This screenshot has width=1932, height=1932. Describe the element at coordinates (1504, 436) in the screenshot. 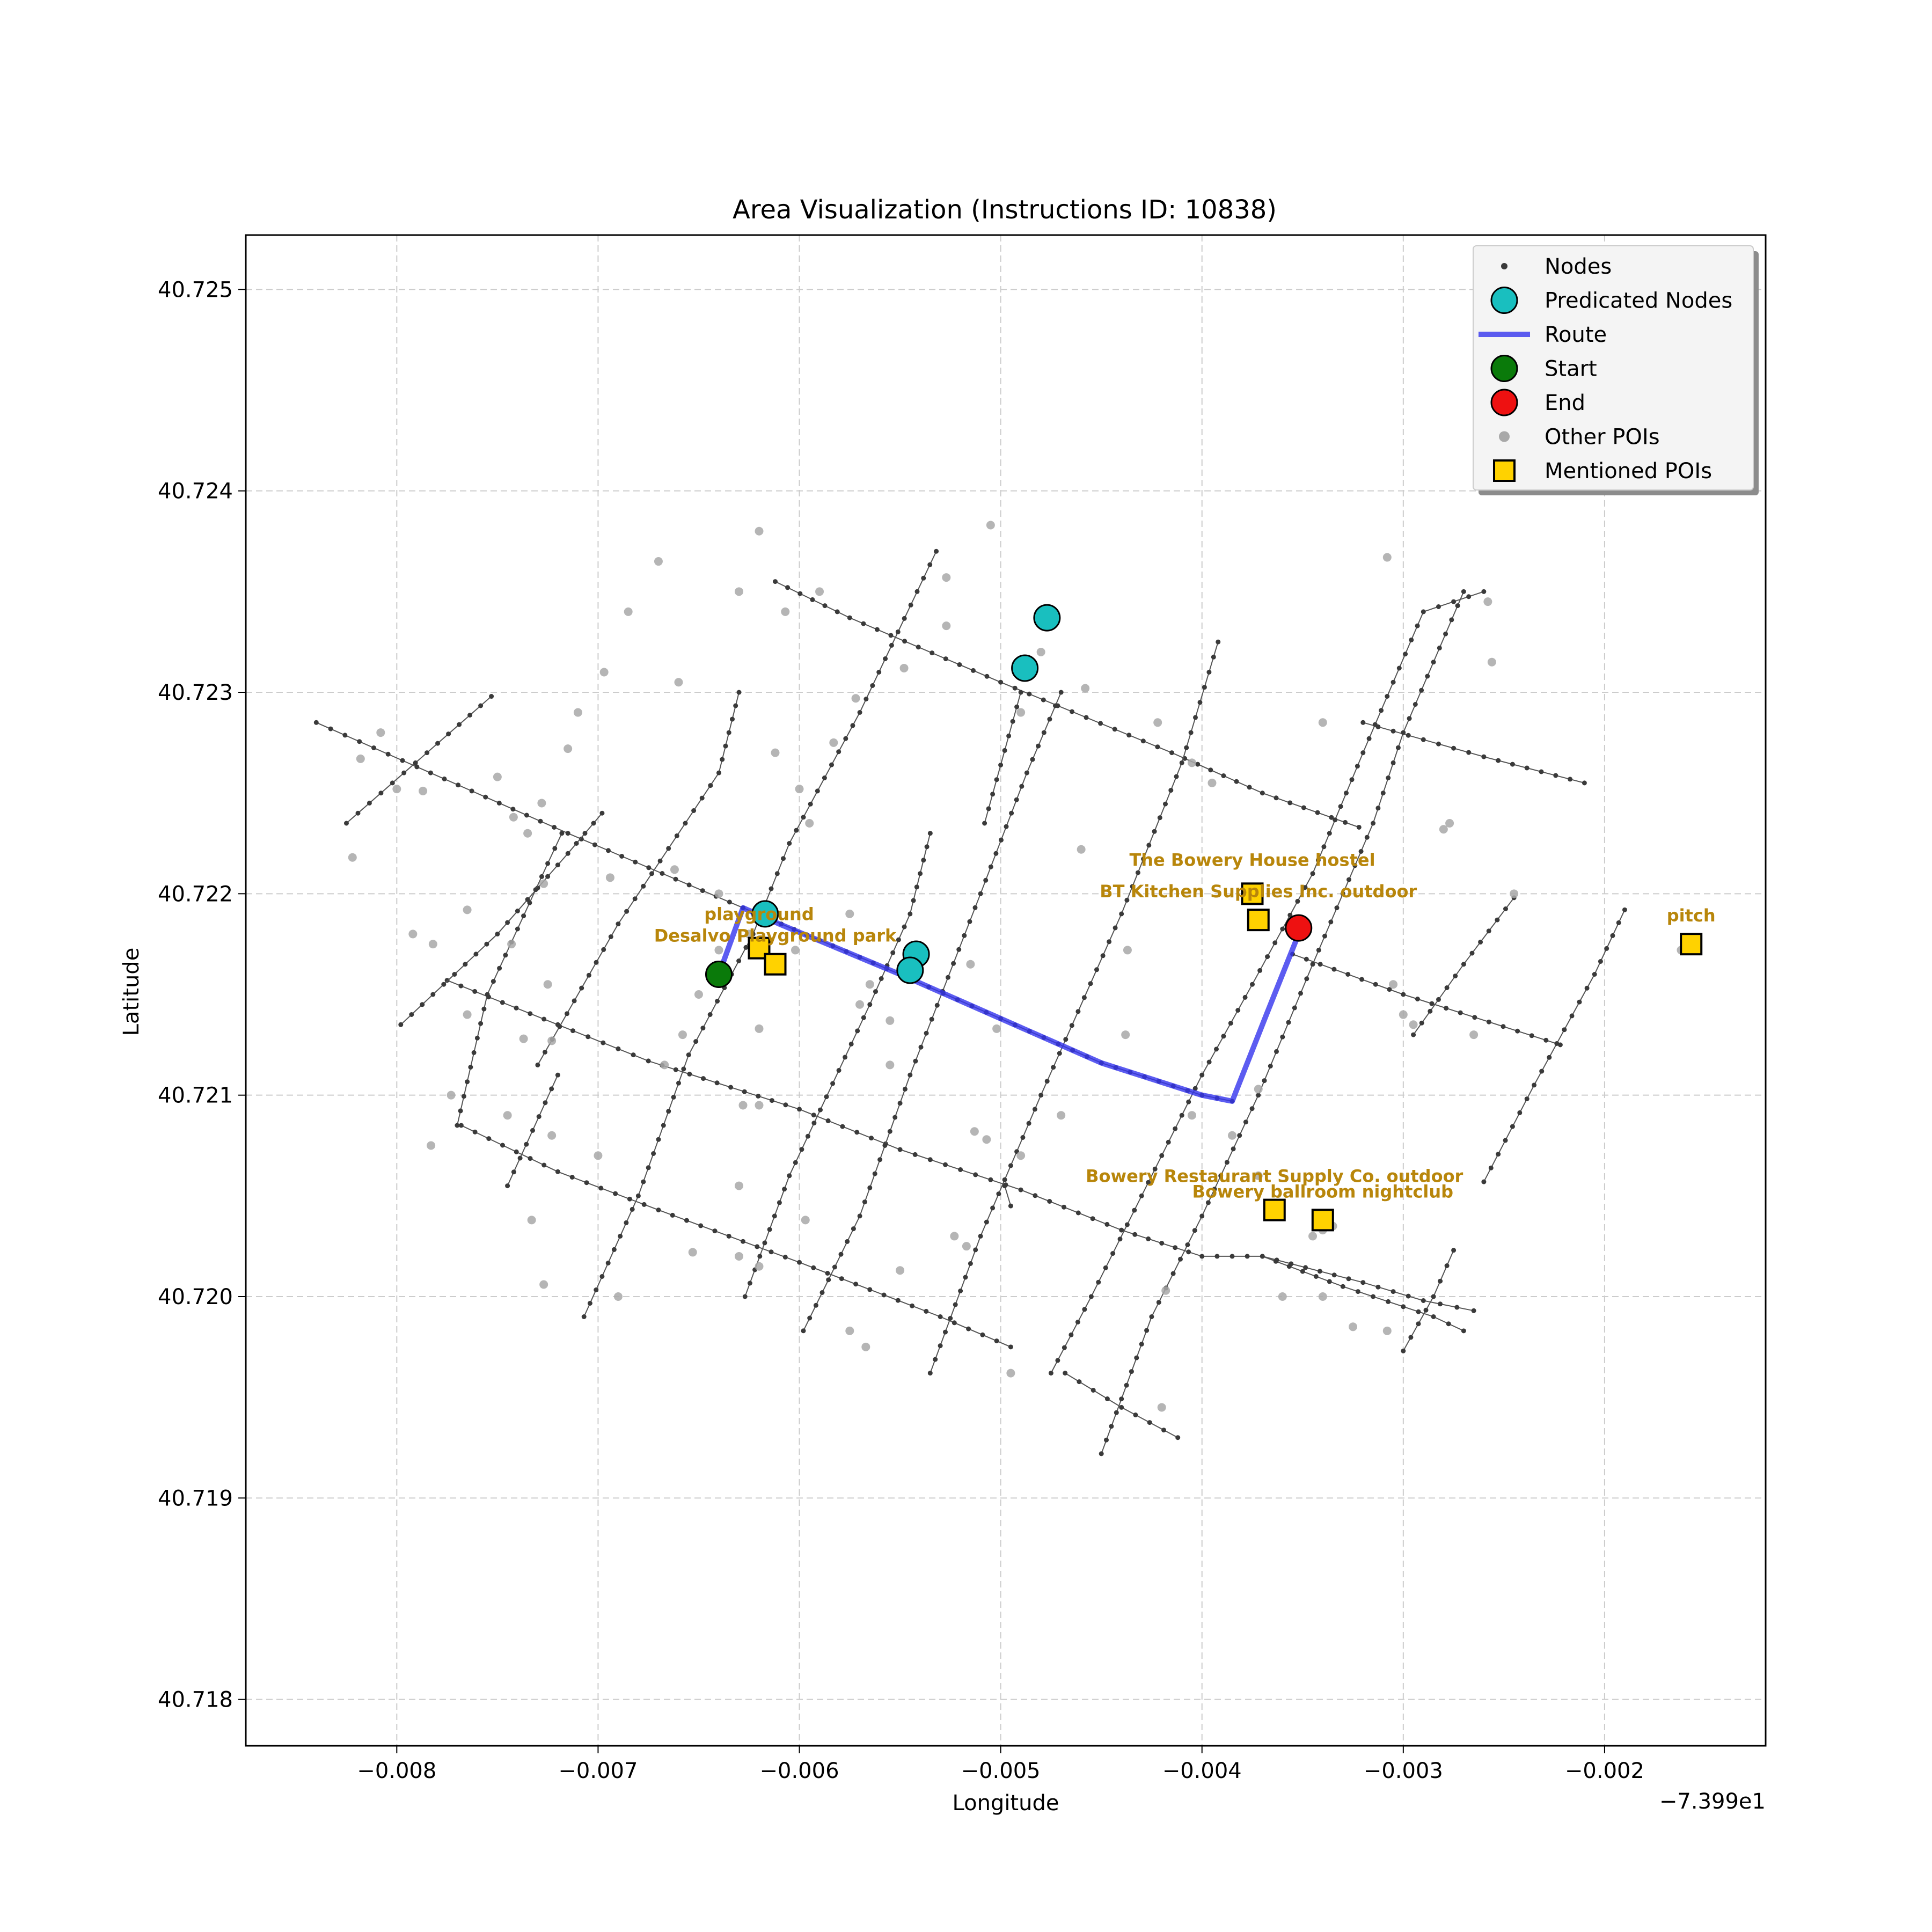

I see `legend-swatch-other-poi` at that location.